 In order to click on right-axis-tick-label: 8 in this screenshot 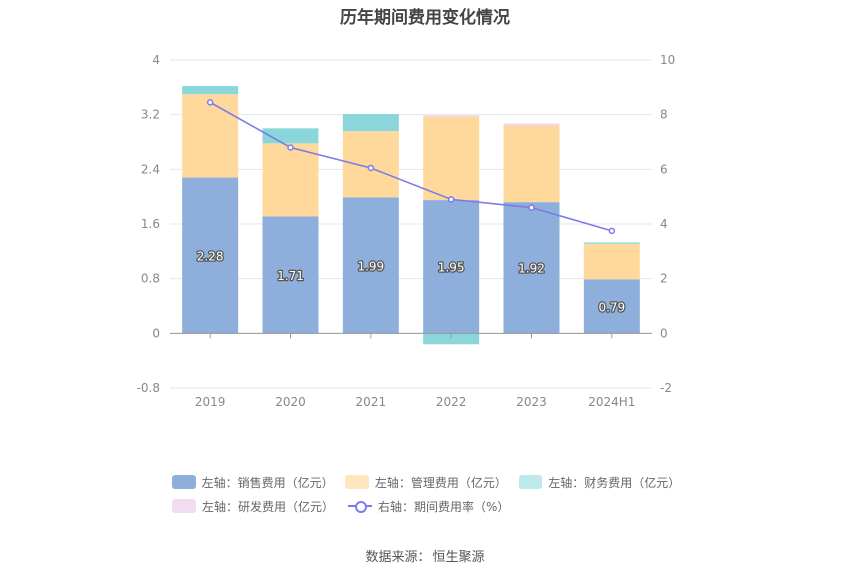, I will do `click(664, 115)`.